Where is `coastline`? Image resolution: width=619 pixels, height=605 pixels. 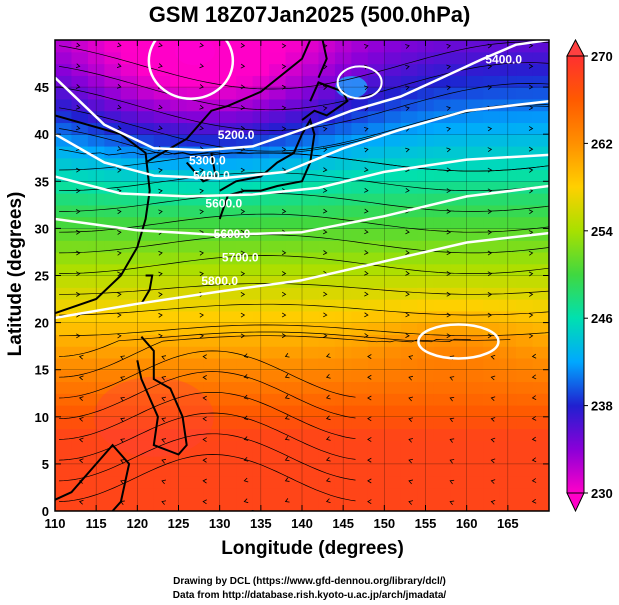
coastline is located at coordinates (325, 101).